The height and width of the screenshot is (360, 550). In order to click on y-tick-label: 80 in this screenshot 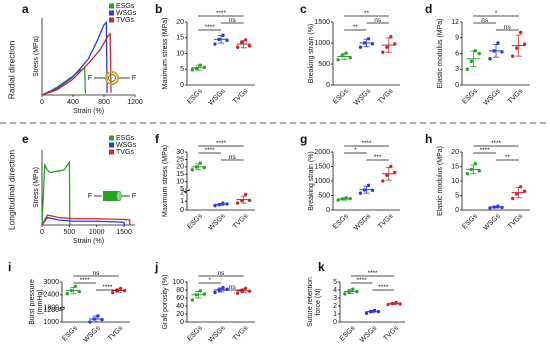, I will do `click(180, 290)`.